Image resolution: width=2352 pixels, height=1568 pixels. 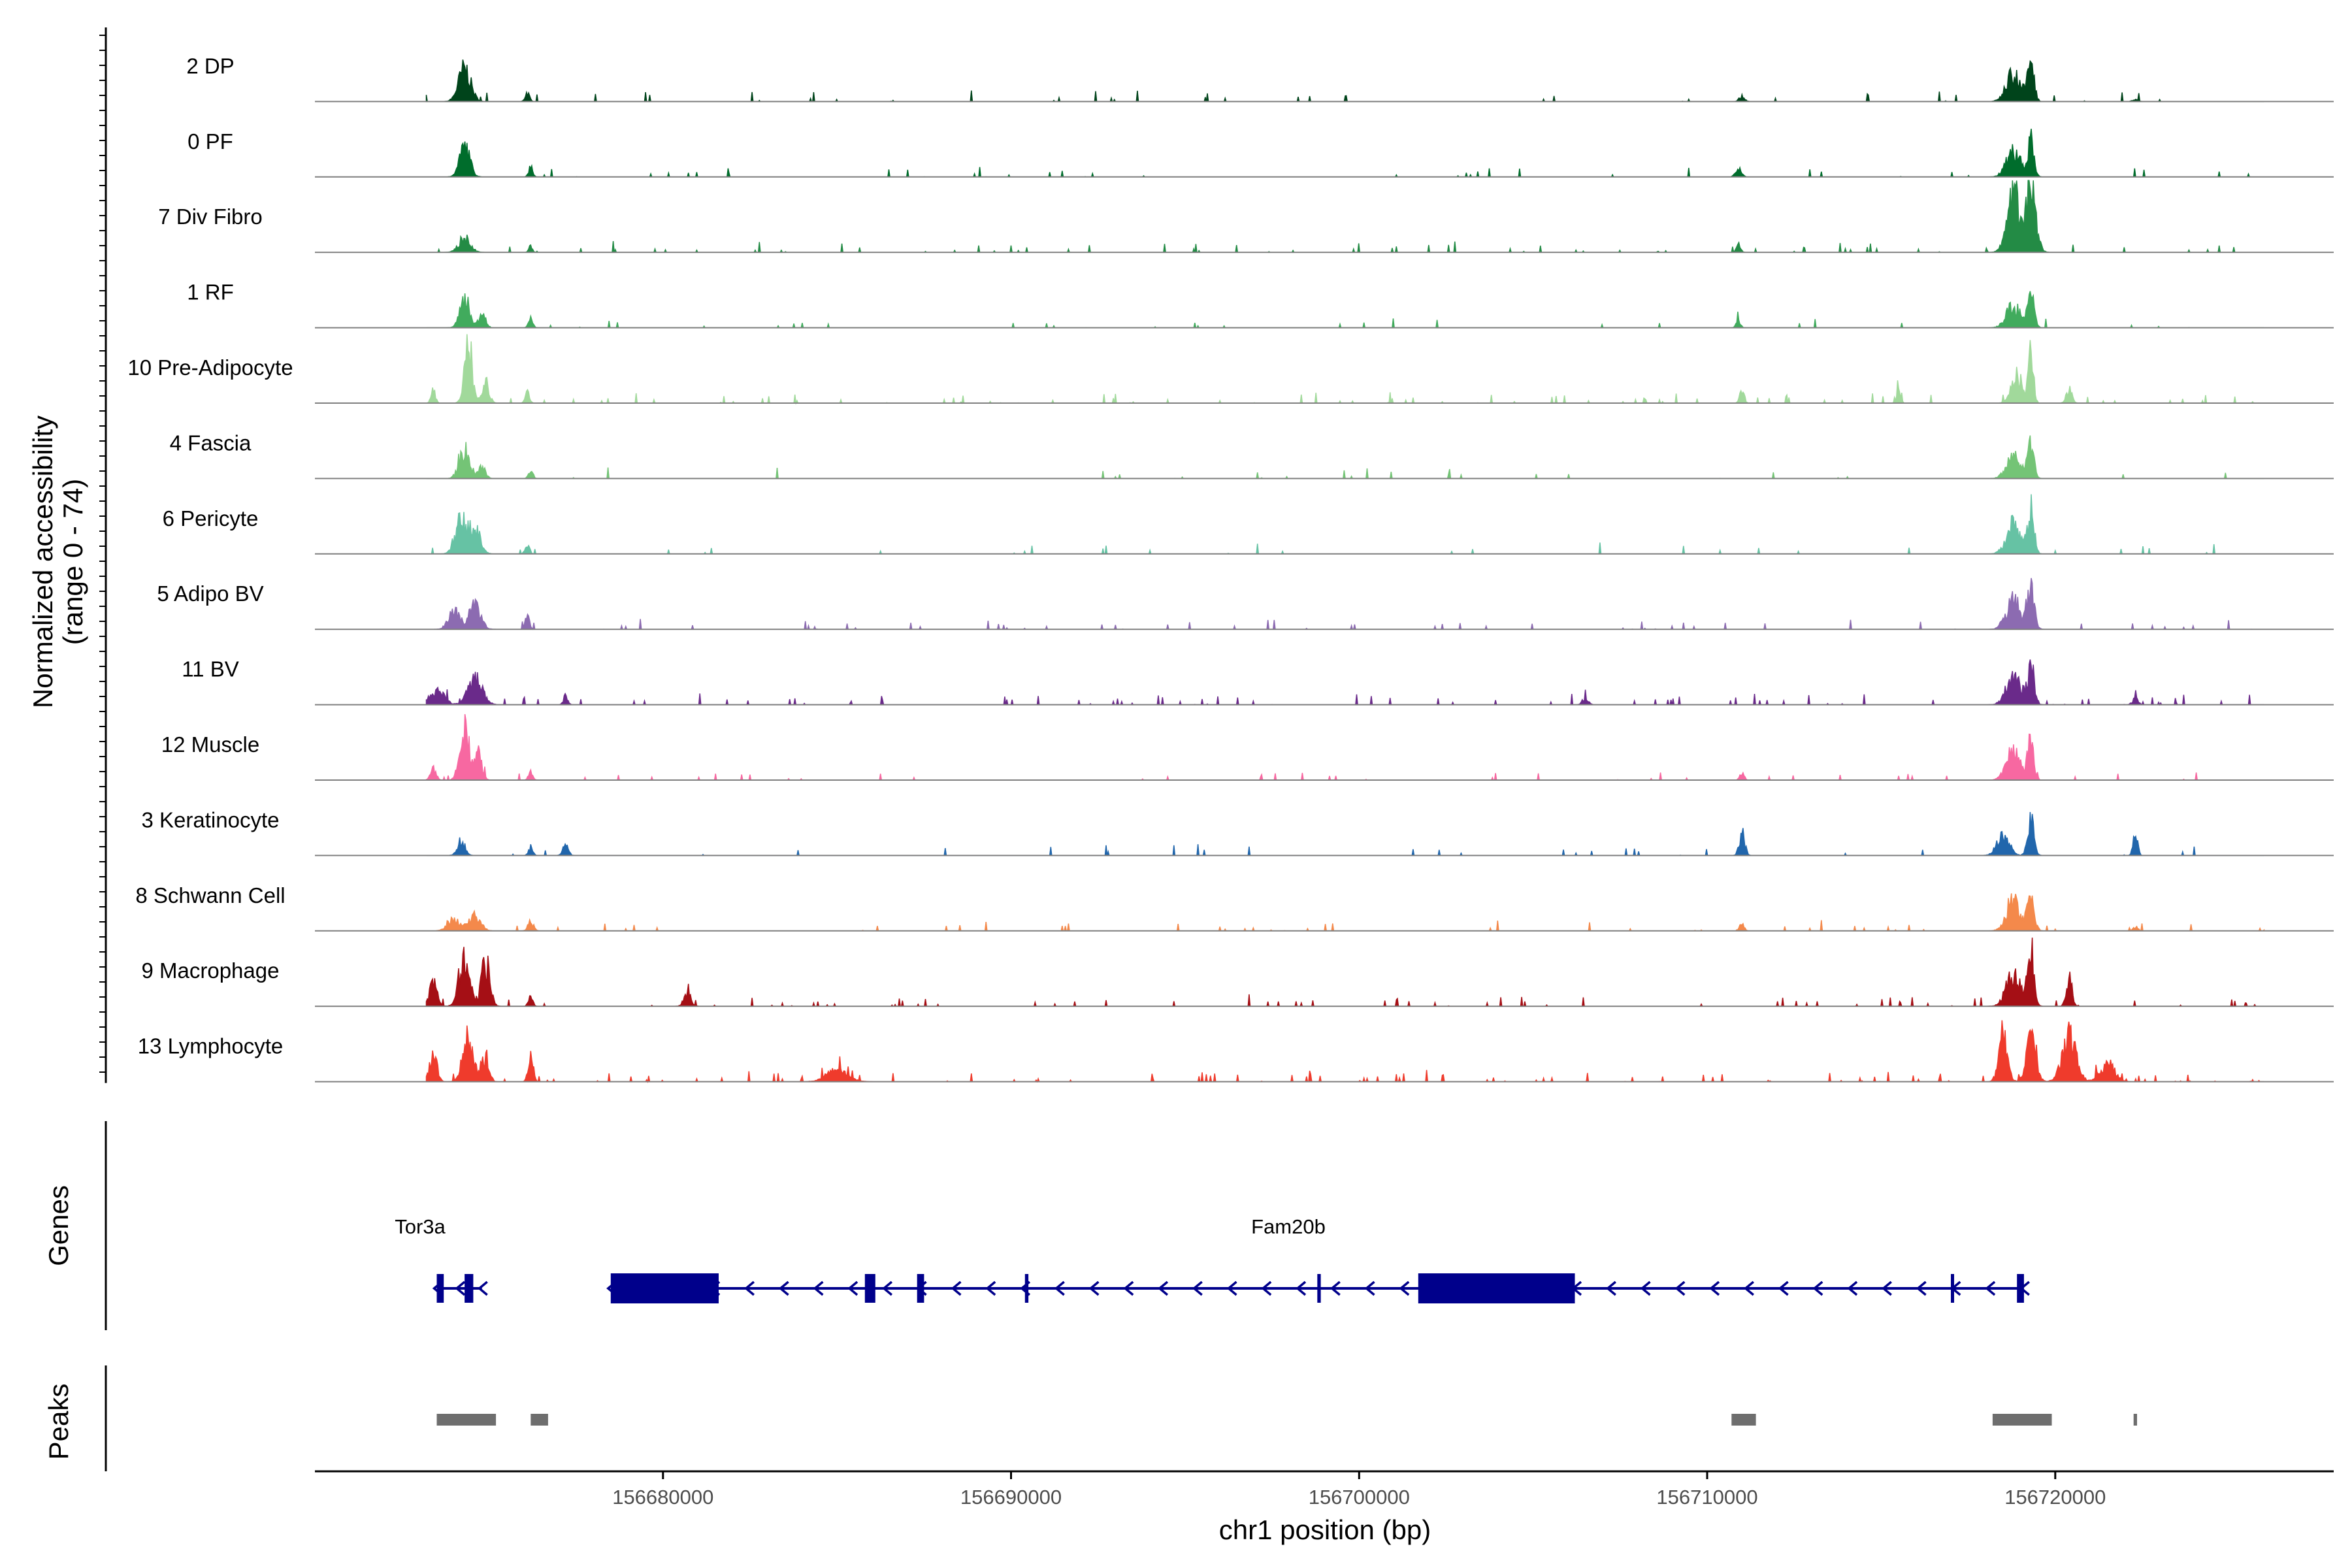 I want to click on peaks-panel-title: Peaks, so click(x=58, y=1422).